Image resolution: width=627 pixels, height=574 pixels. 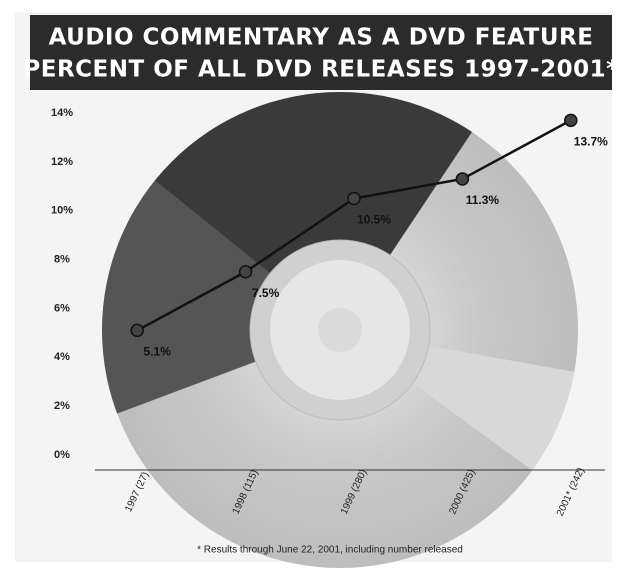 I want to click on title-band, so click(x=321, y=52).